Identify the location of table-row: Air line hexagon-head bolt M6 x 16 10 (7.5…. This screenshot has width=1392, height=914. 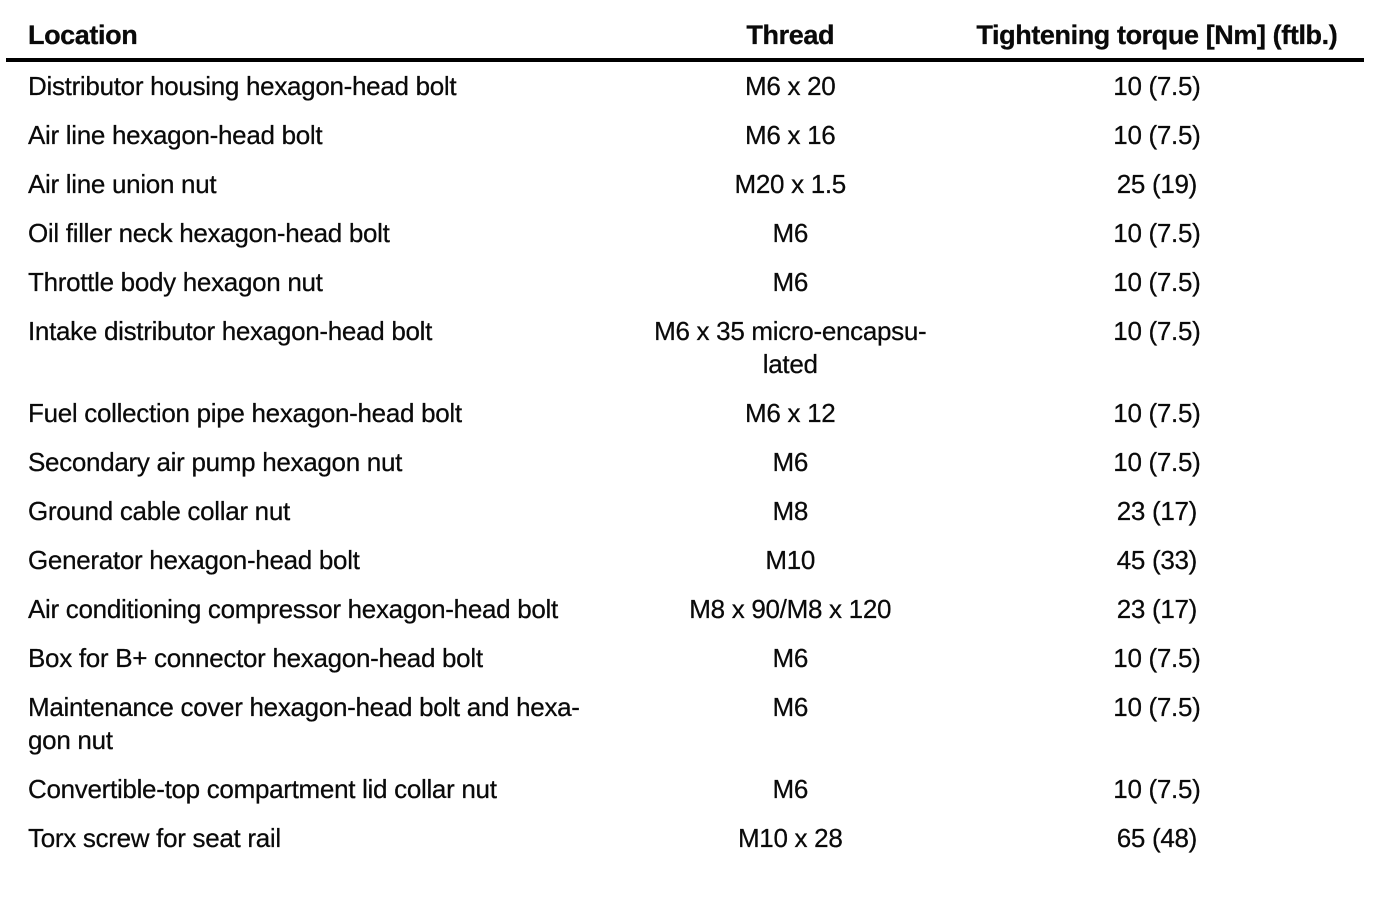
(685, 135).